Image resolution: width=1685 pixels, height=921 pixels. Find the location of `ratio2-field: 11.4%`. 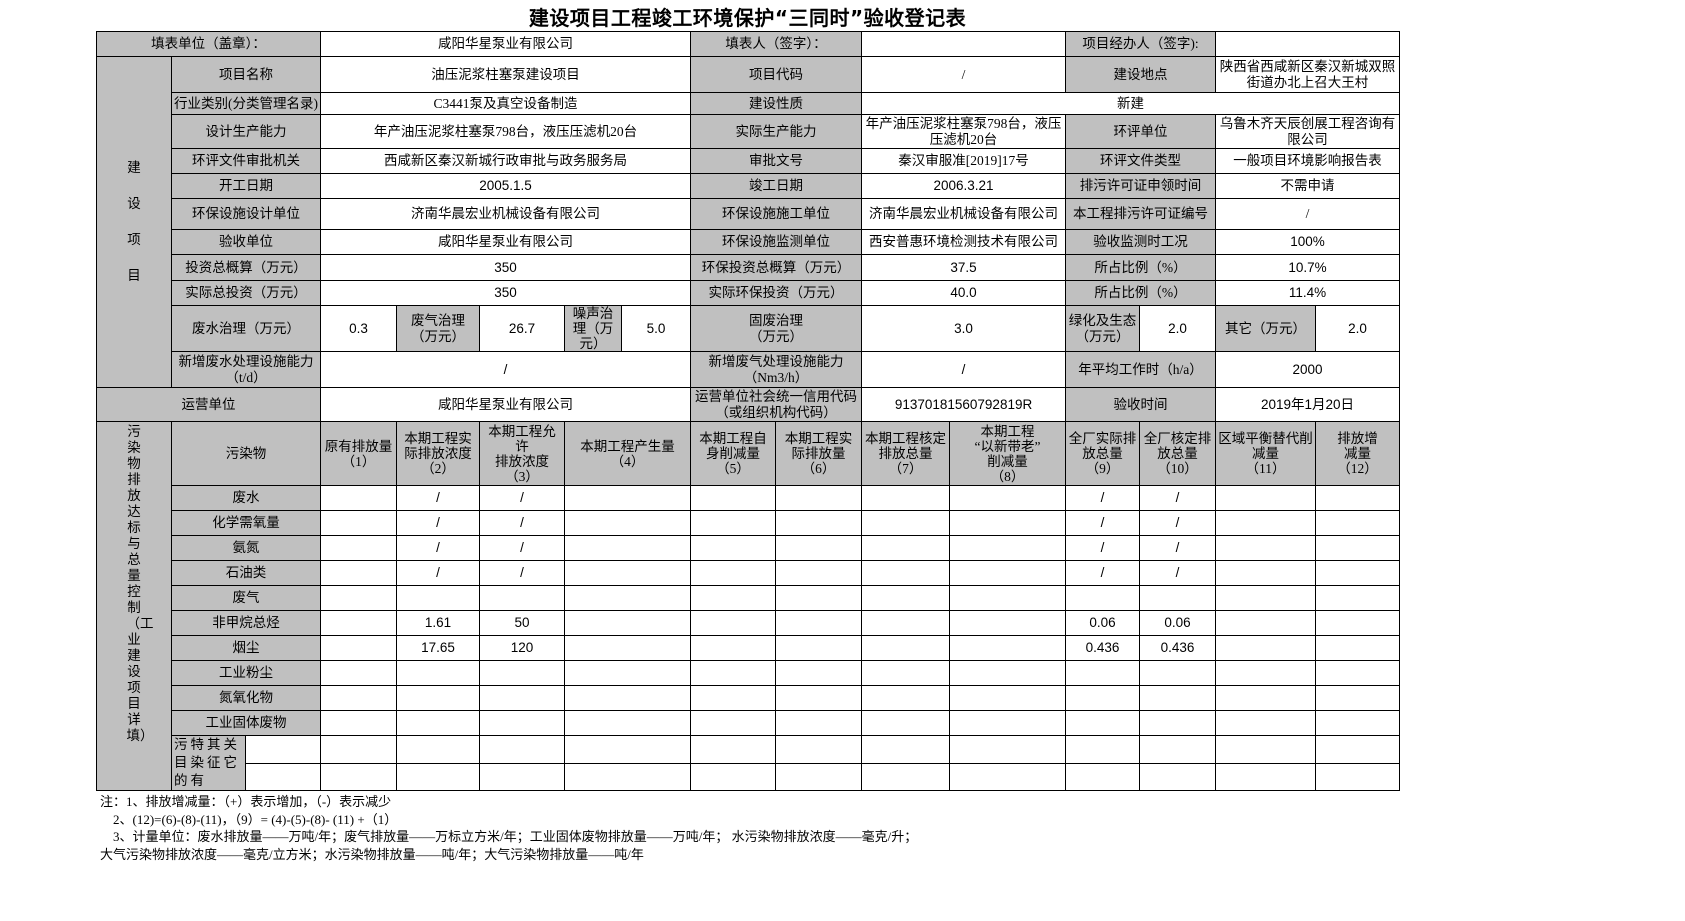

ratio2-field: 11.4% is located at coordinates (1308, 293).